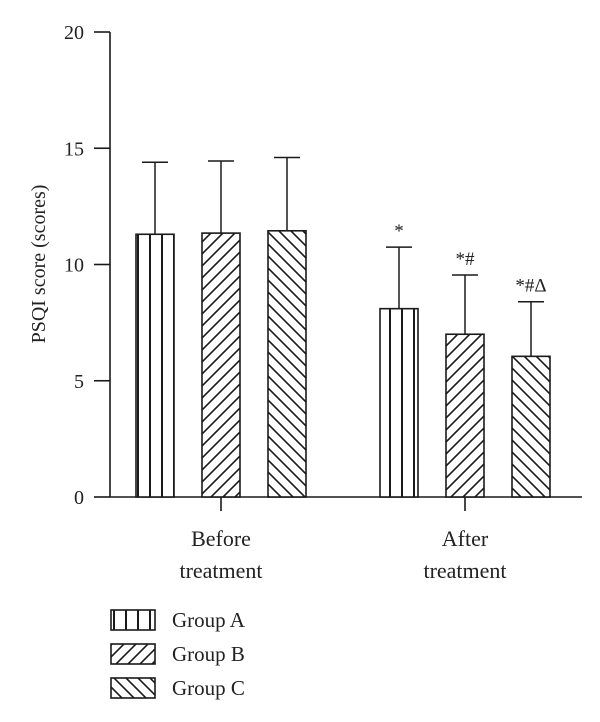  I want to click on legend: Group A Group B Group C, so click(178, 654).